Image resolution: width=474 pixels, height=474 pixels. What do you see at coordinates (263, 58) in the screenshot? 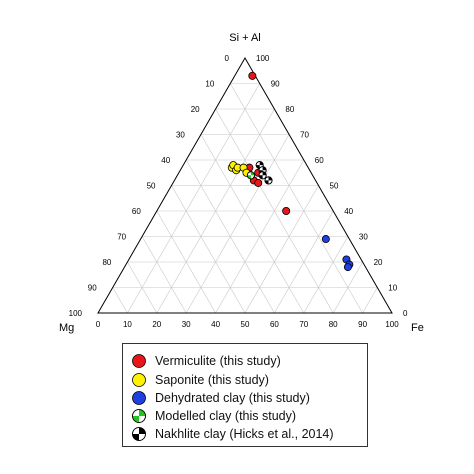
I see `right-edge-tick-label: 100` at bounding box center [263, 58].